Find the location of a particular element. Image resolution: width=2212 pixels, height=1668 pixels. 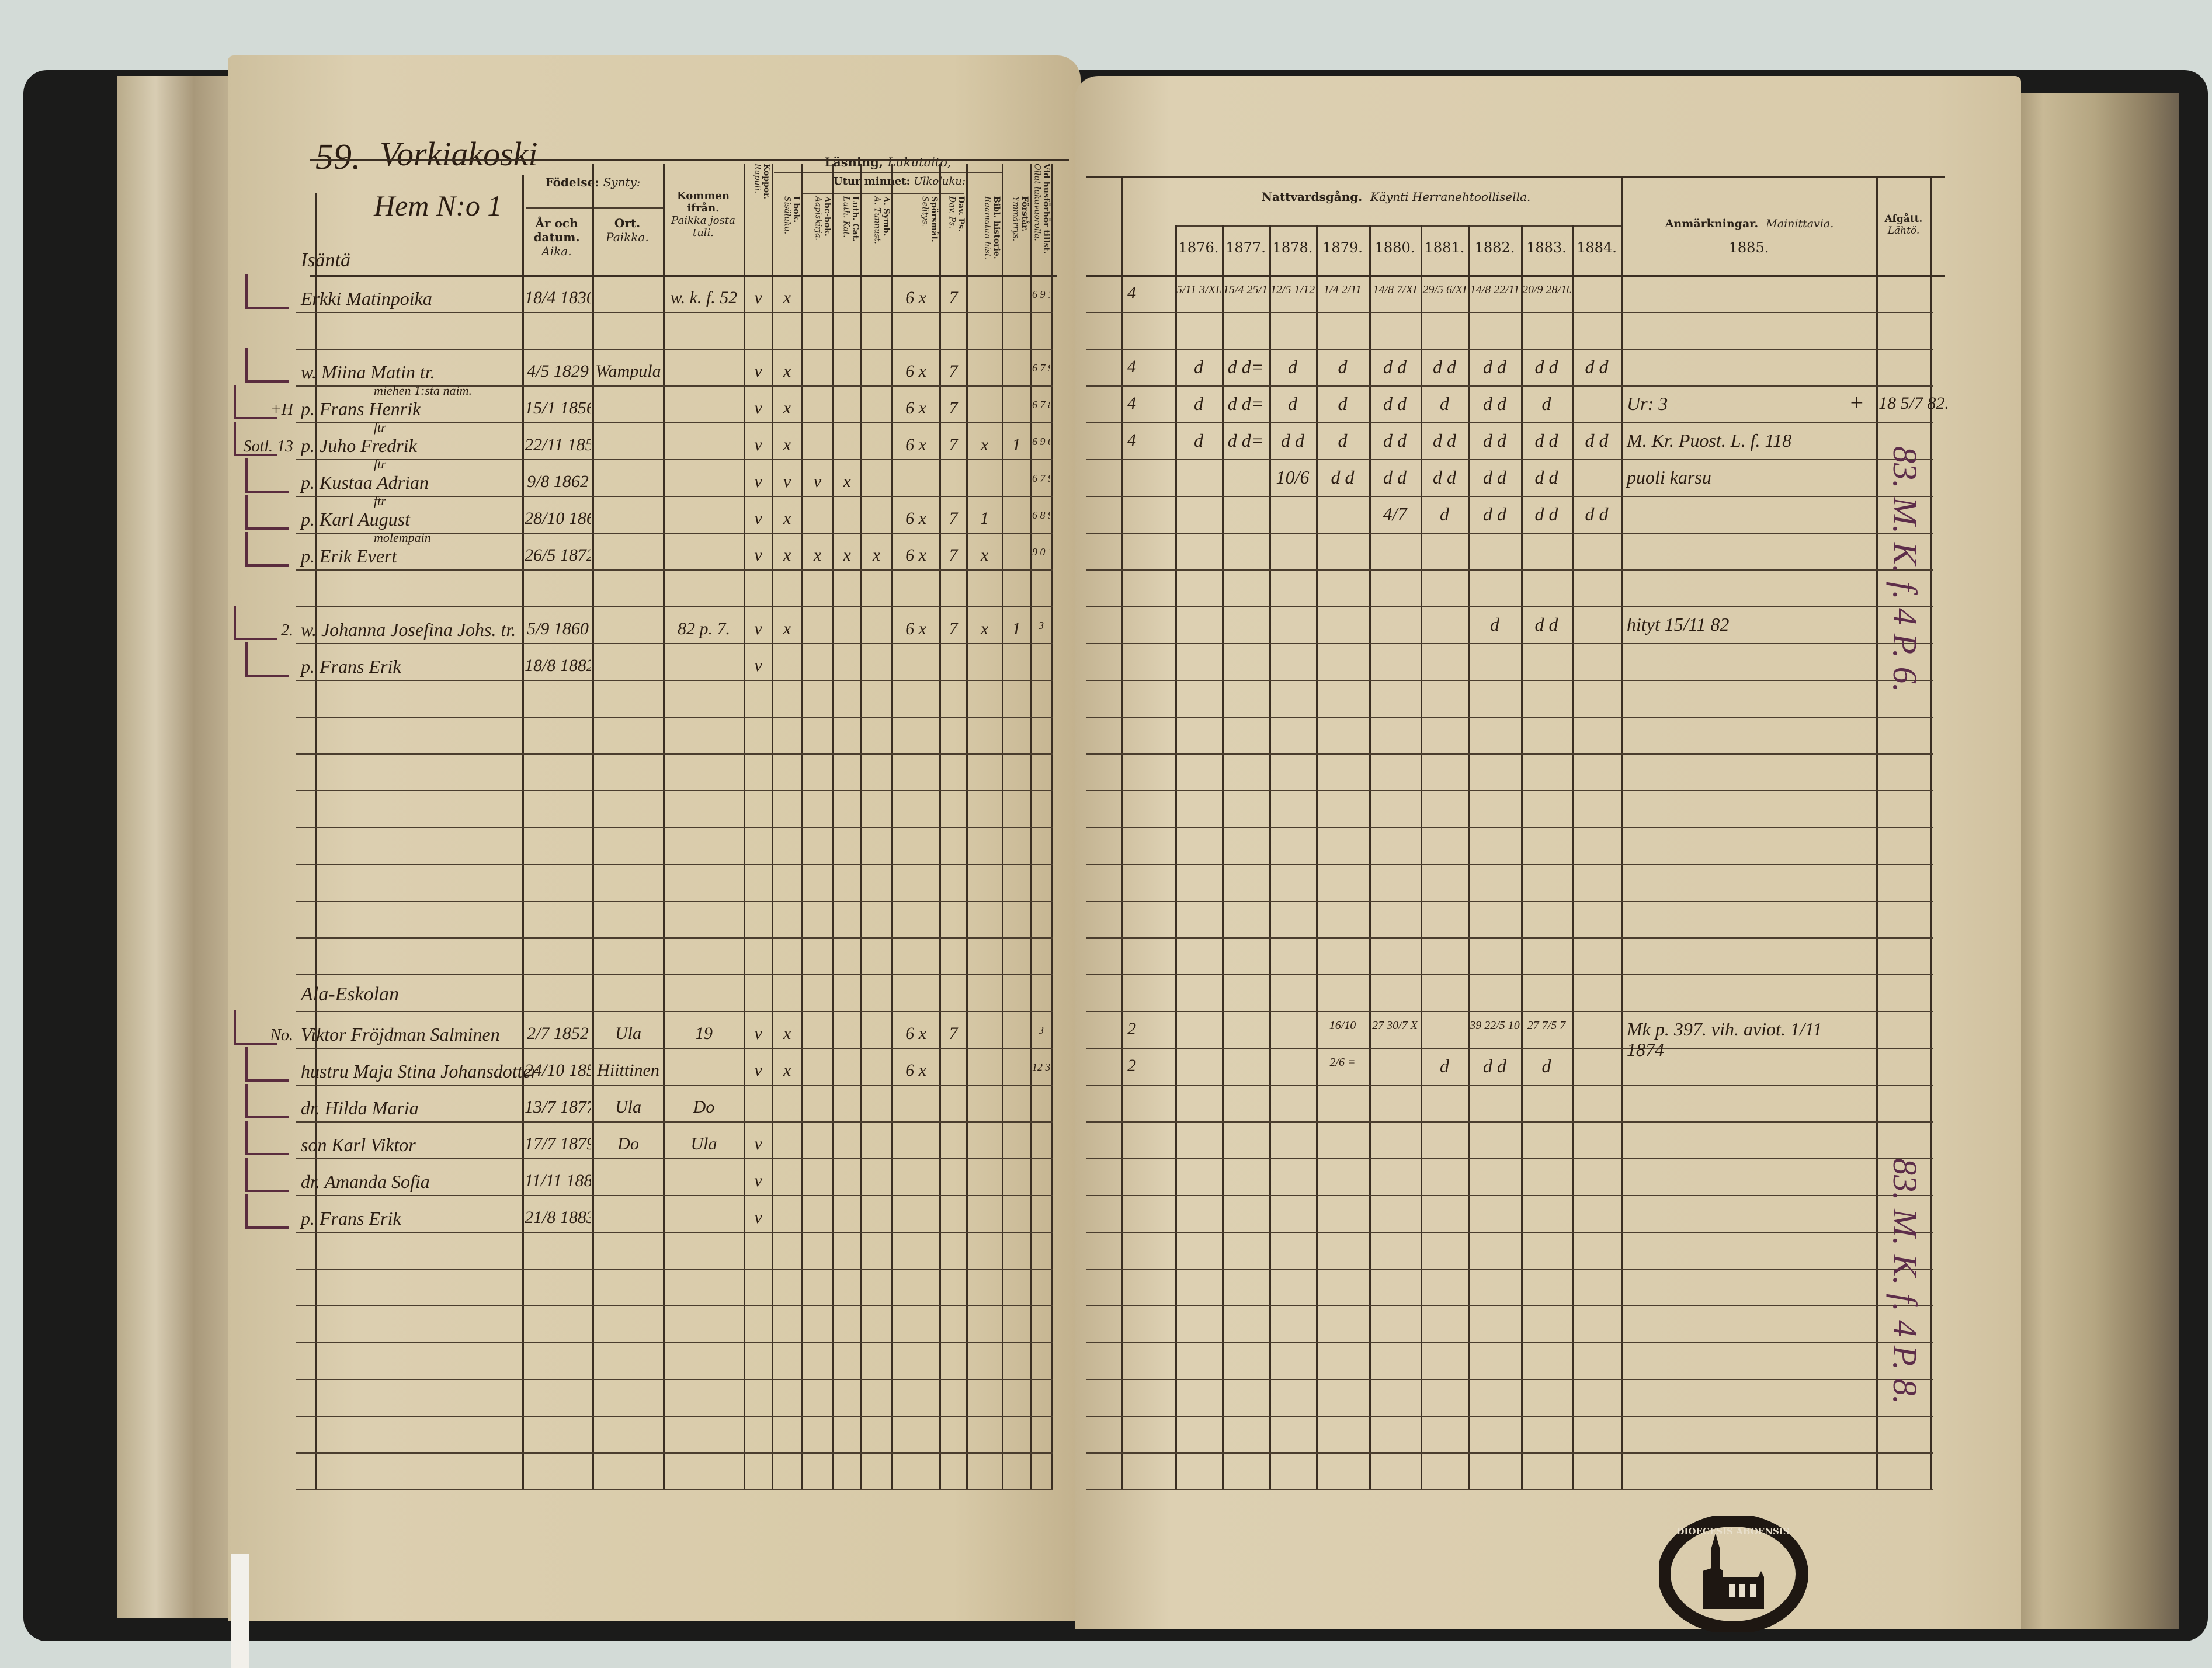

entry-name: Erkki Matinpoika is located at coordinates (366, 298).